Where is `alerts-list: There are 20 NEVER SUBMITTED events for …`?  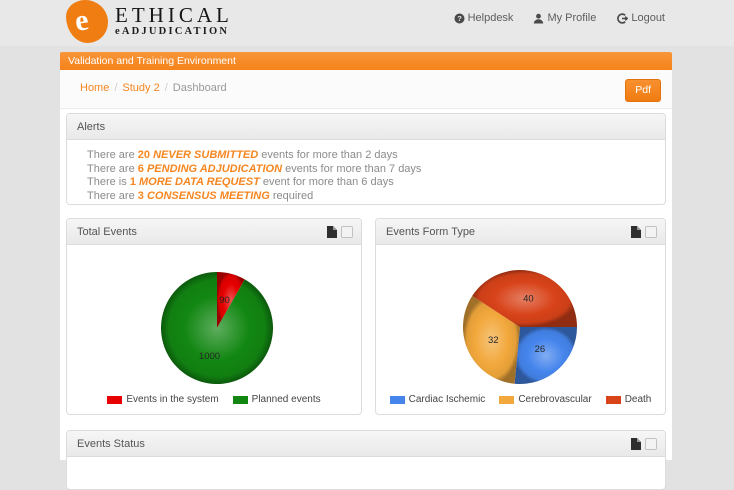 alerts-list: There are 20 NEVER SUBMITTED events for … is located at coordinates (366, 176).